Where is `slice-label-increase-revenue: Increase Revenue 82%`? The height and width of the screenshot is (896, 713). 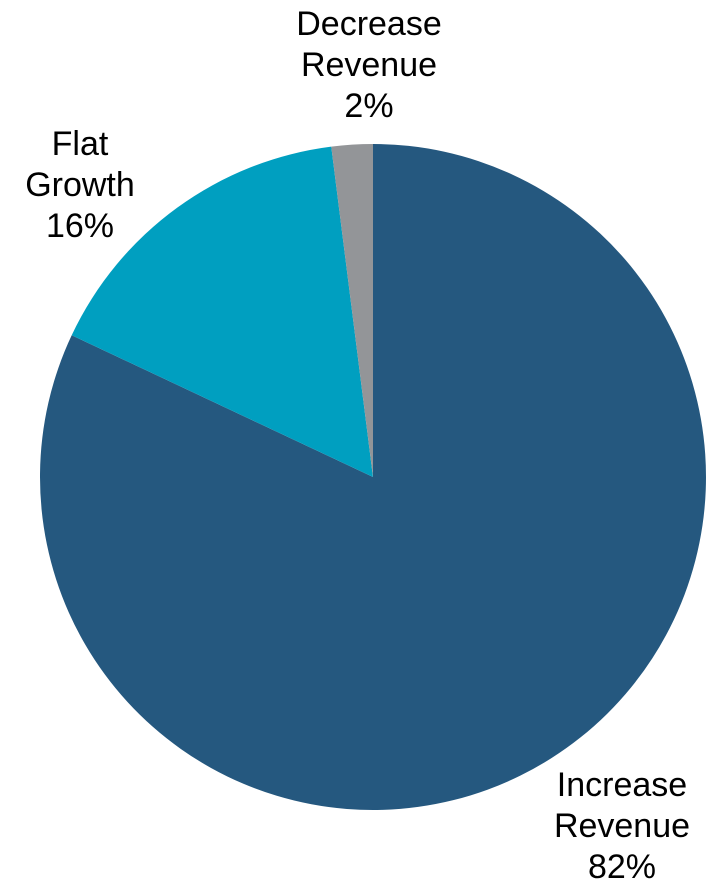 slice-label-increase-revenue: Increase Revenue 82% is located at coordinates (622, 826).